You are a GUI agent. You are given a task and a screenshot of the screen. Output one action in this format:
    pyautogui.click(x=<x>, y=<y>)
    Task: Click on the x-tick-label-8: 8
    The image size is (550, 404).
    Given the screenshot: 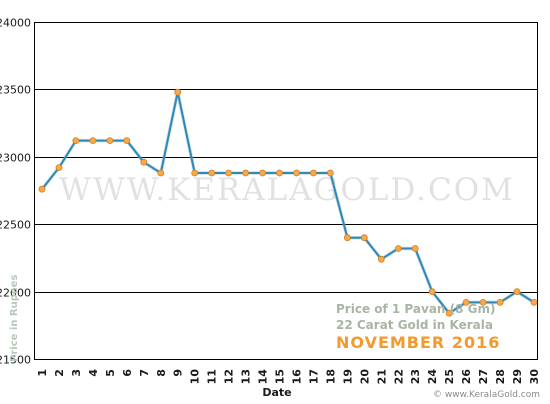 What is the action you would take?
    pyautogui.click(x=161, y=373)
    